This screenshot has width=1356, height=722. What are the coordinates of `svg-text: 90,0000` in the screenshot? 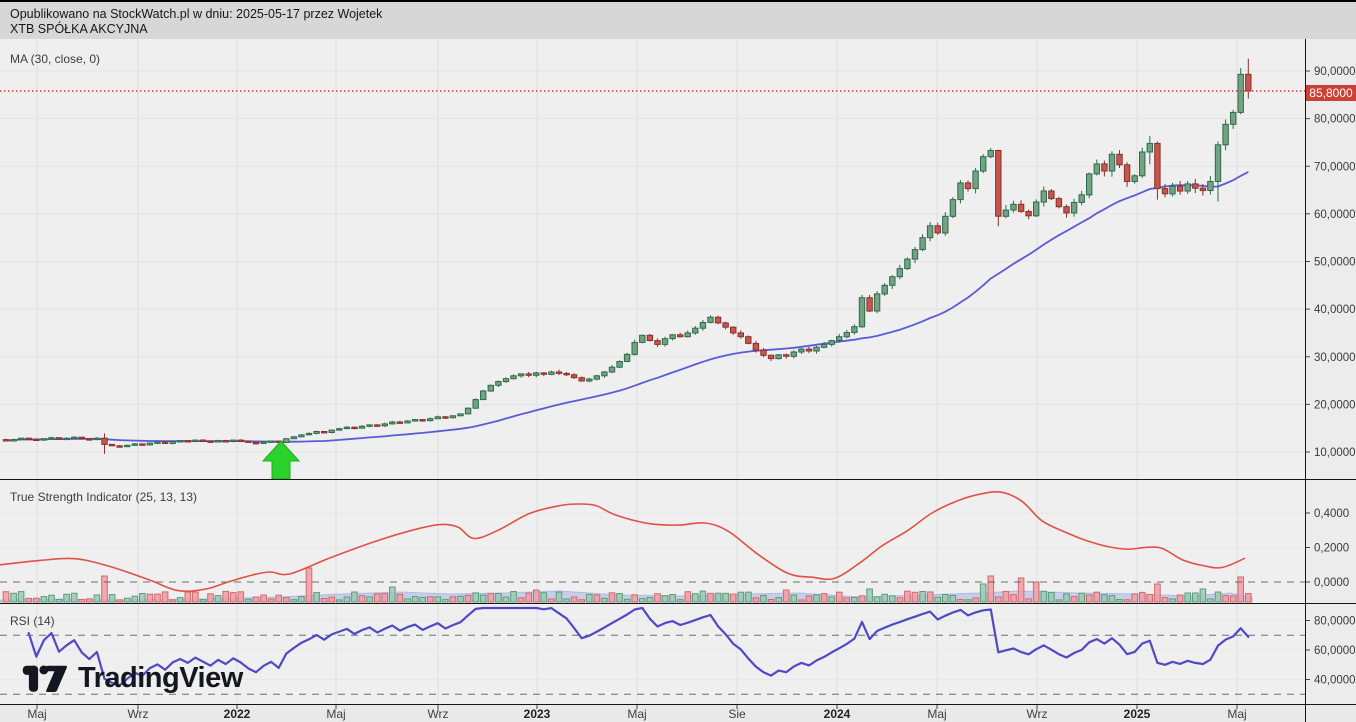 It's located at (1335, 72).